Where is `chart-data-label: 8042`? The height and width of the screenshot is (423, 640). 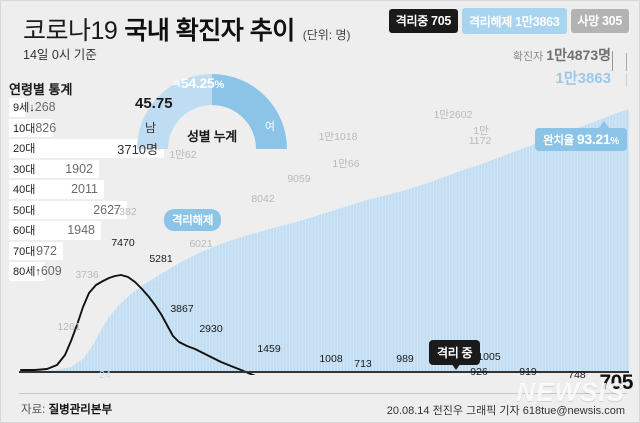
chart-data-label: 8042 is located at coordinates (263, 199).